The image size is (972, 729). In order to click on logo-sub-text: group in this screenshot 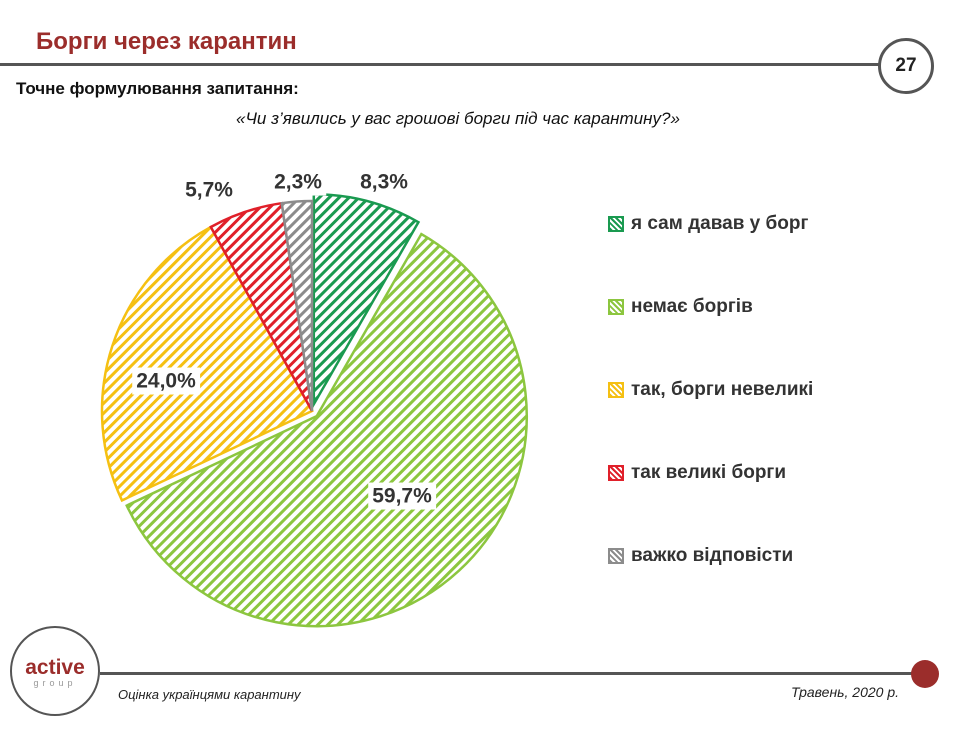, I will do `click(55, 683)`.